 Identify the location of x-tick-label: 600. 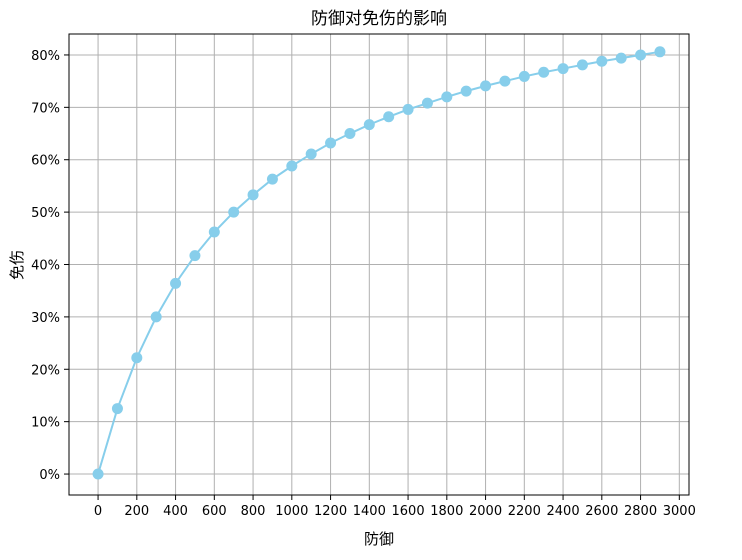
(214, 511).